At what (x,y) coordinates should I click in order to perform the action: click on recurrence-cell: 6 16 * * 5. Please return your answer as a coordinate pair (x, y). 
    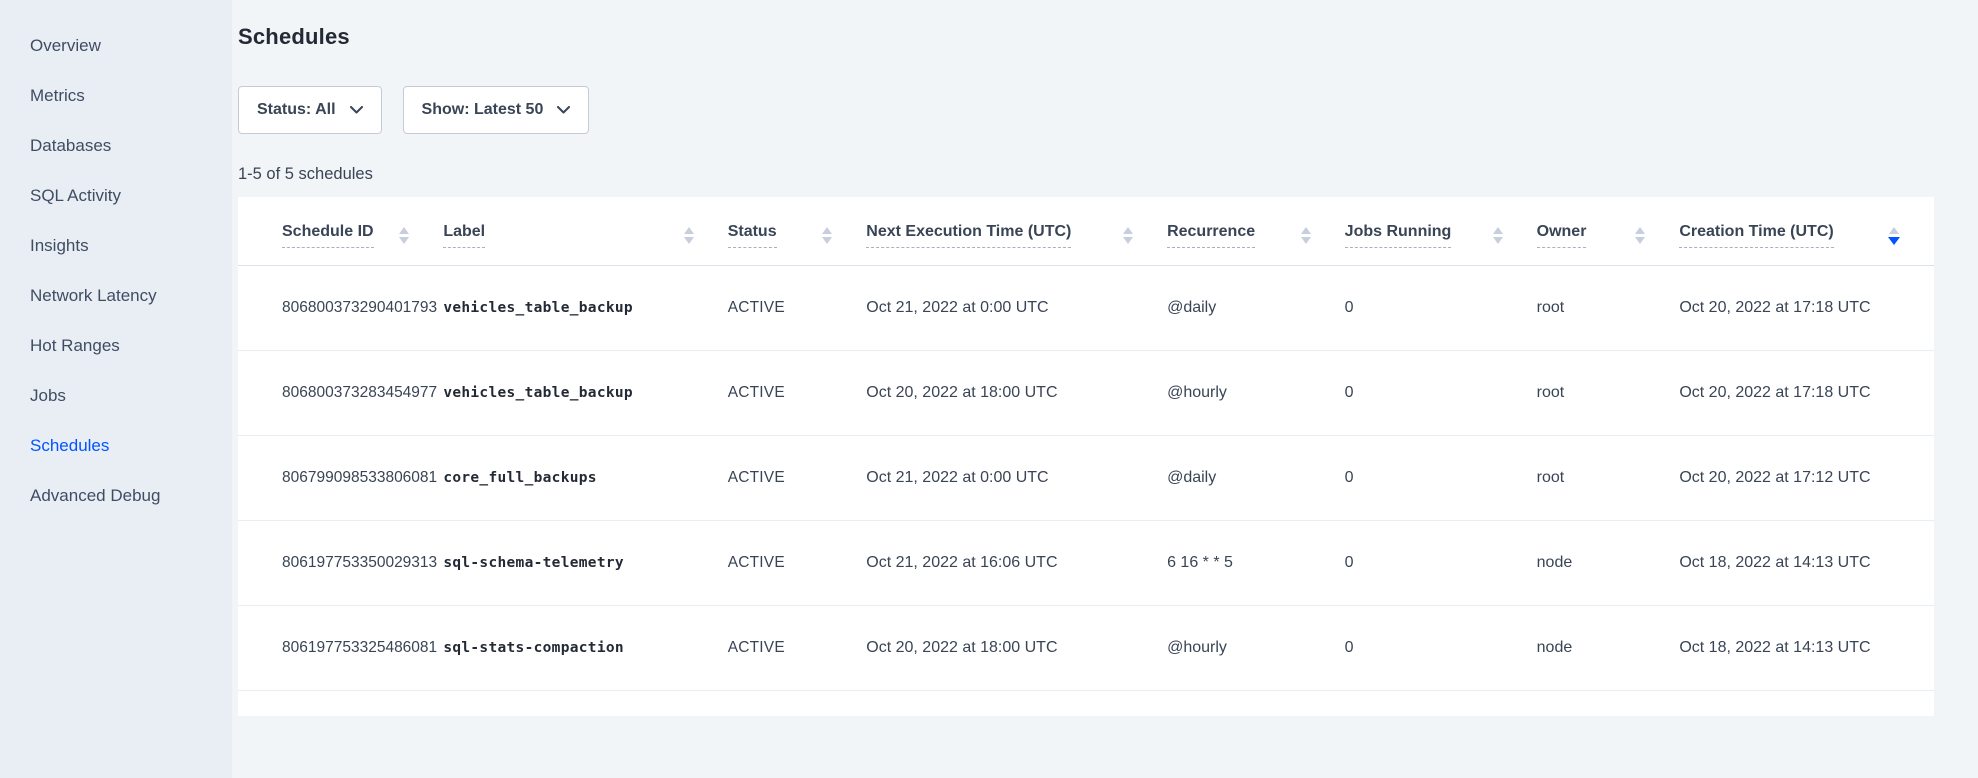
    Looking at the image, I should click on (1200, 562).